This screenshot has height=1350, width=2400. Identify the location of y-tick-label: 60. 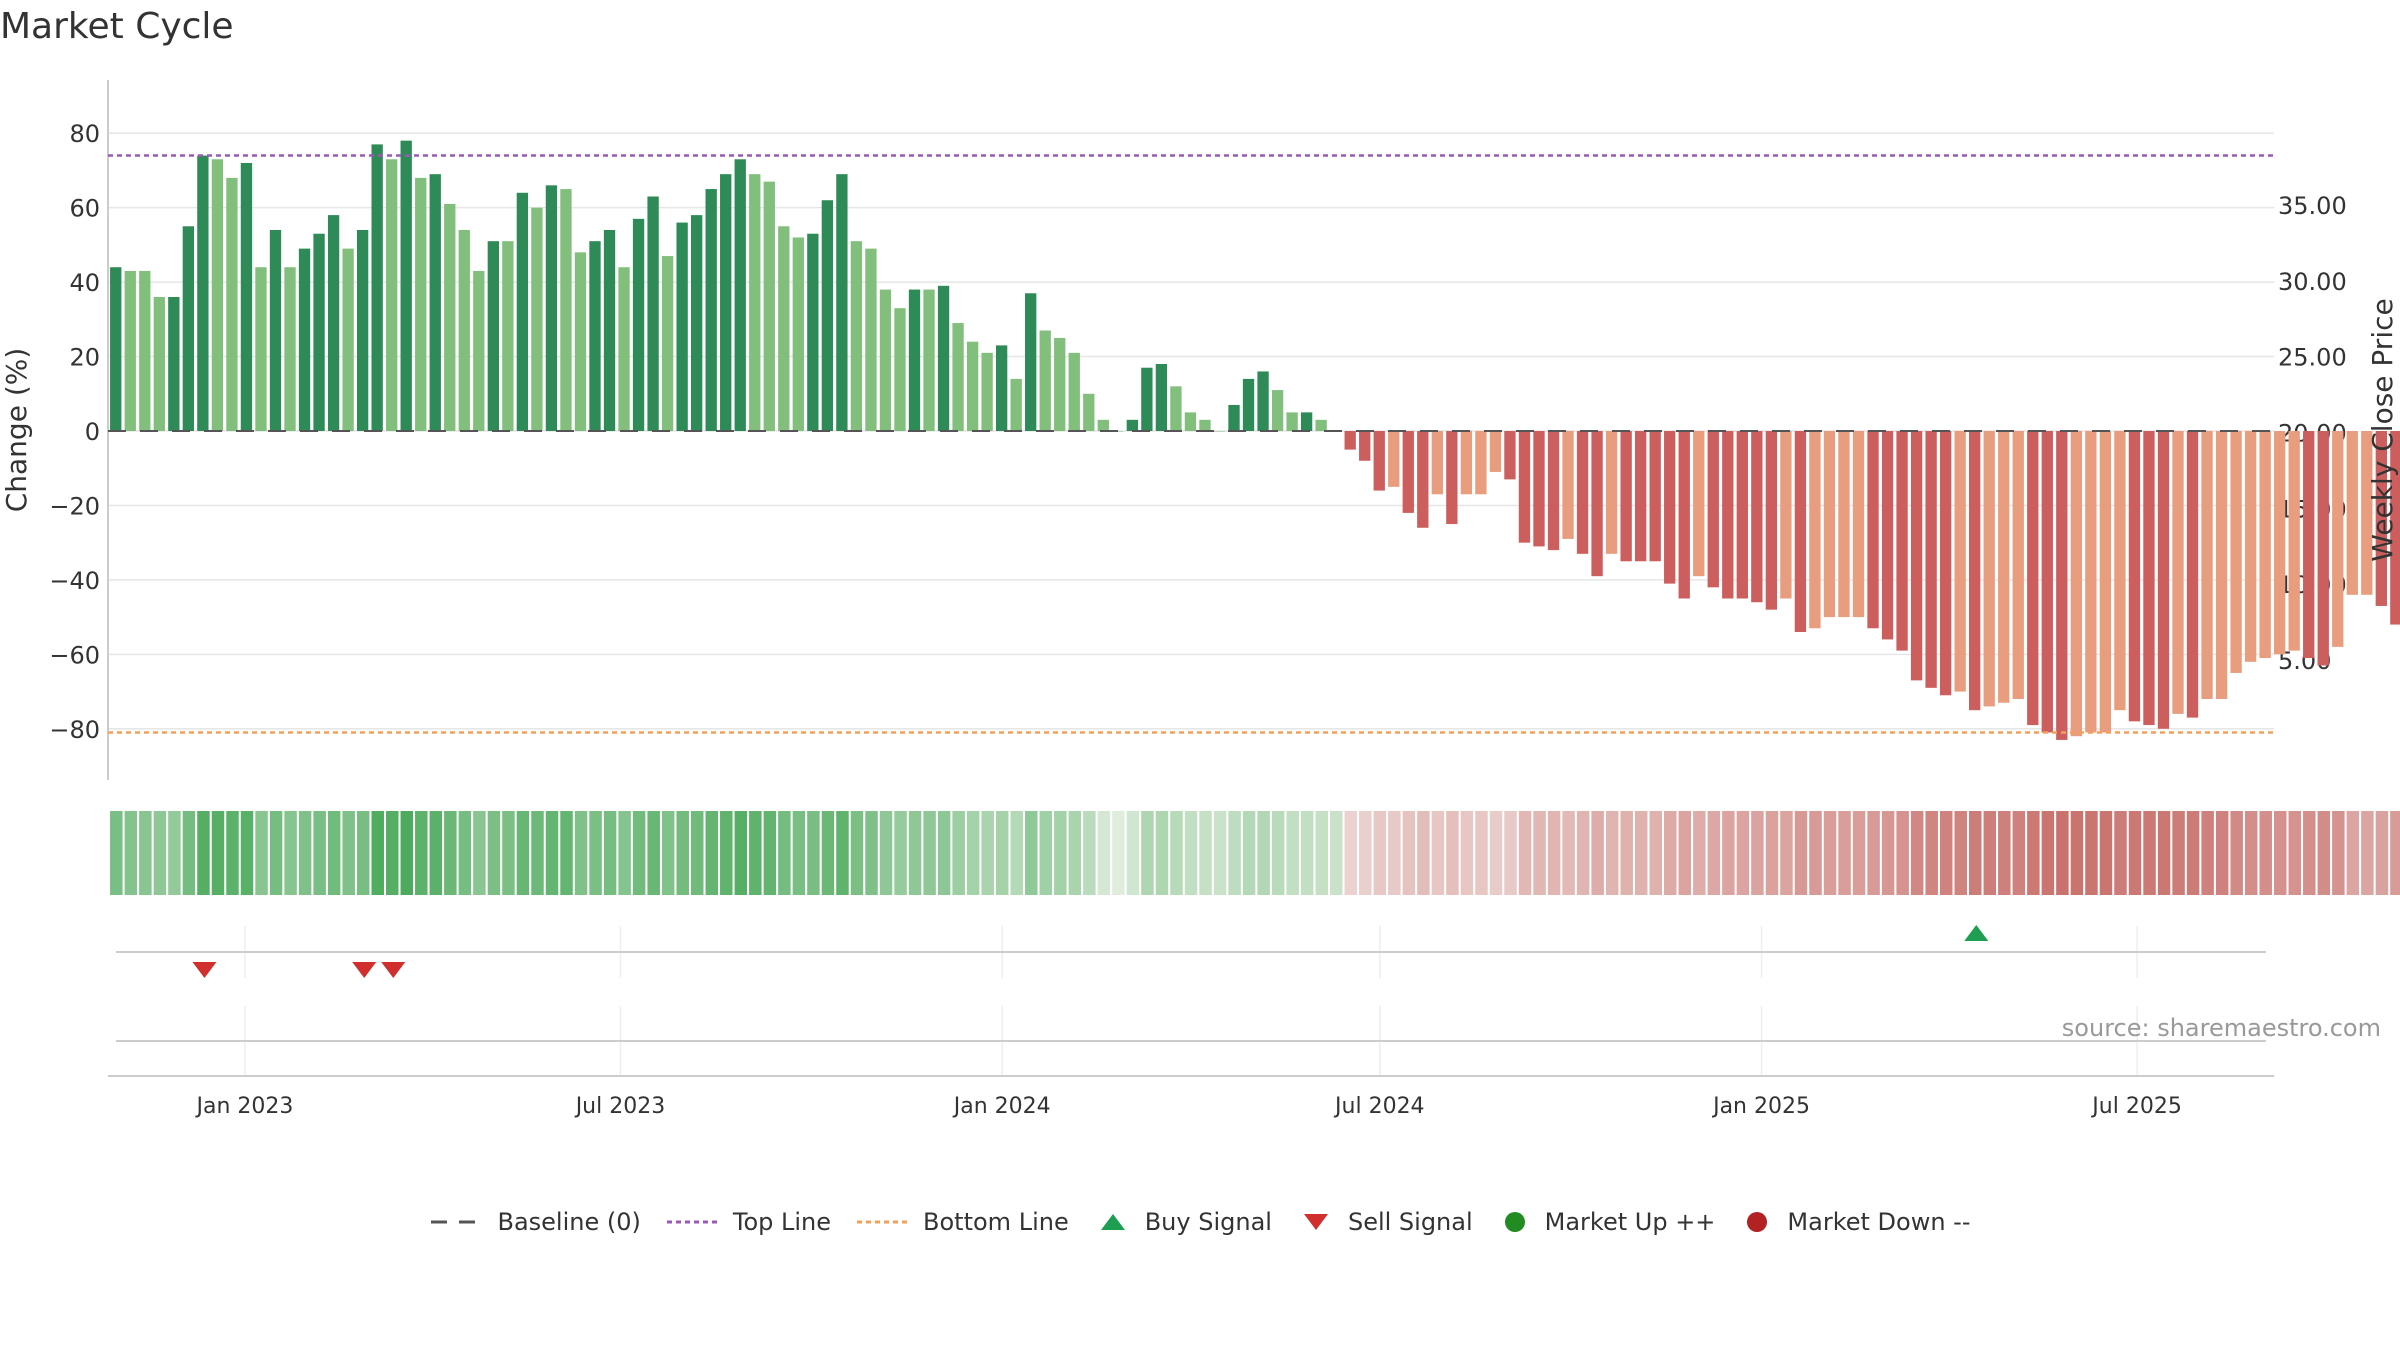
(84, 209).